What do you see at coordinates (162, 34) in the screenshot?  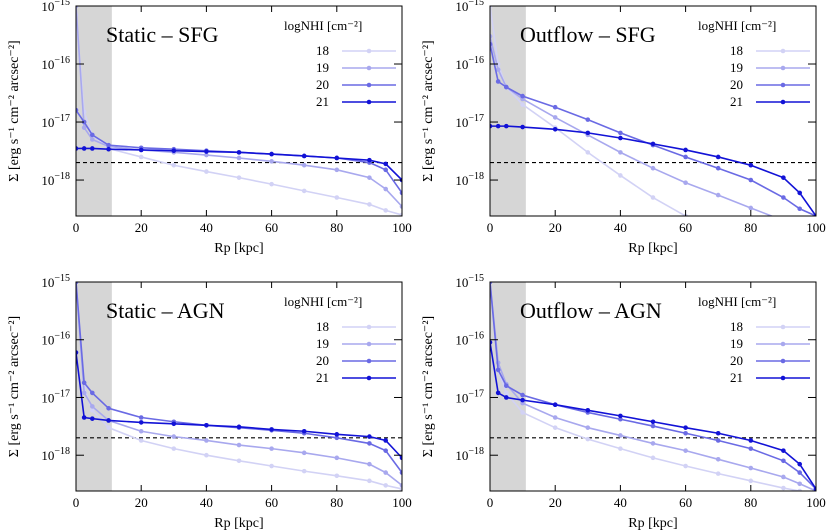 I see `panel-title: Static – SFG` at bounding box center [162, 34].